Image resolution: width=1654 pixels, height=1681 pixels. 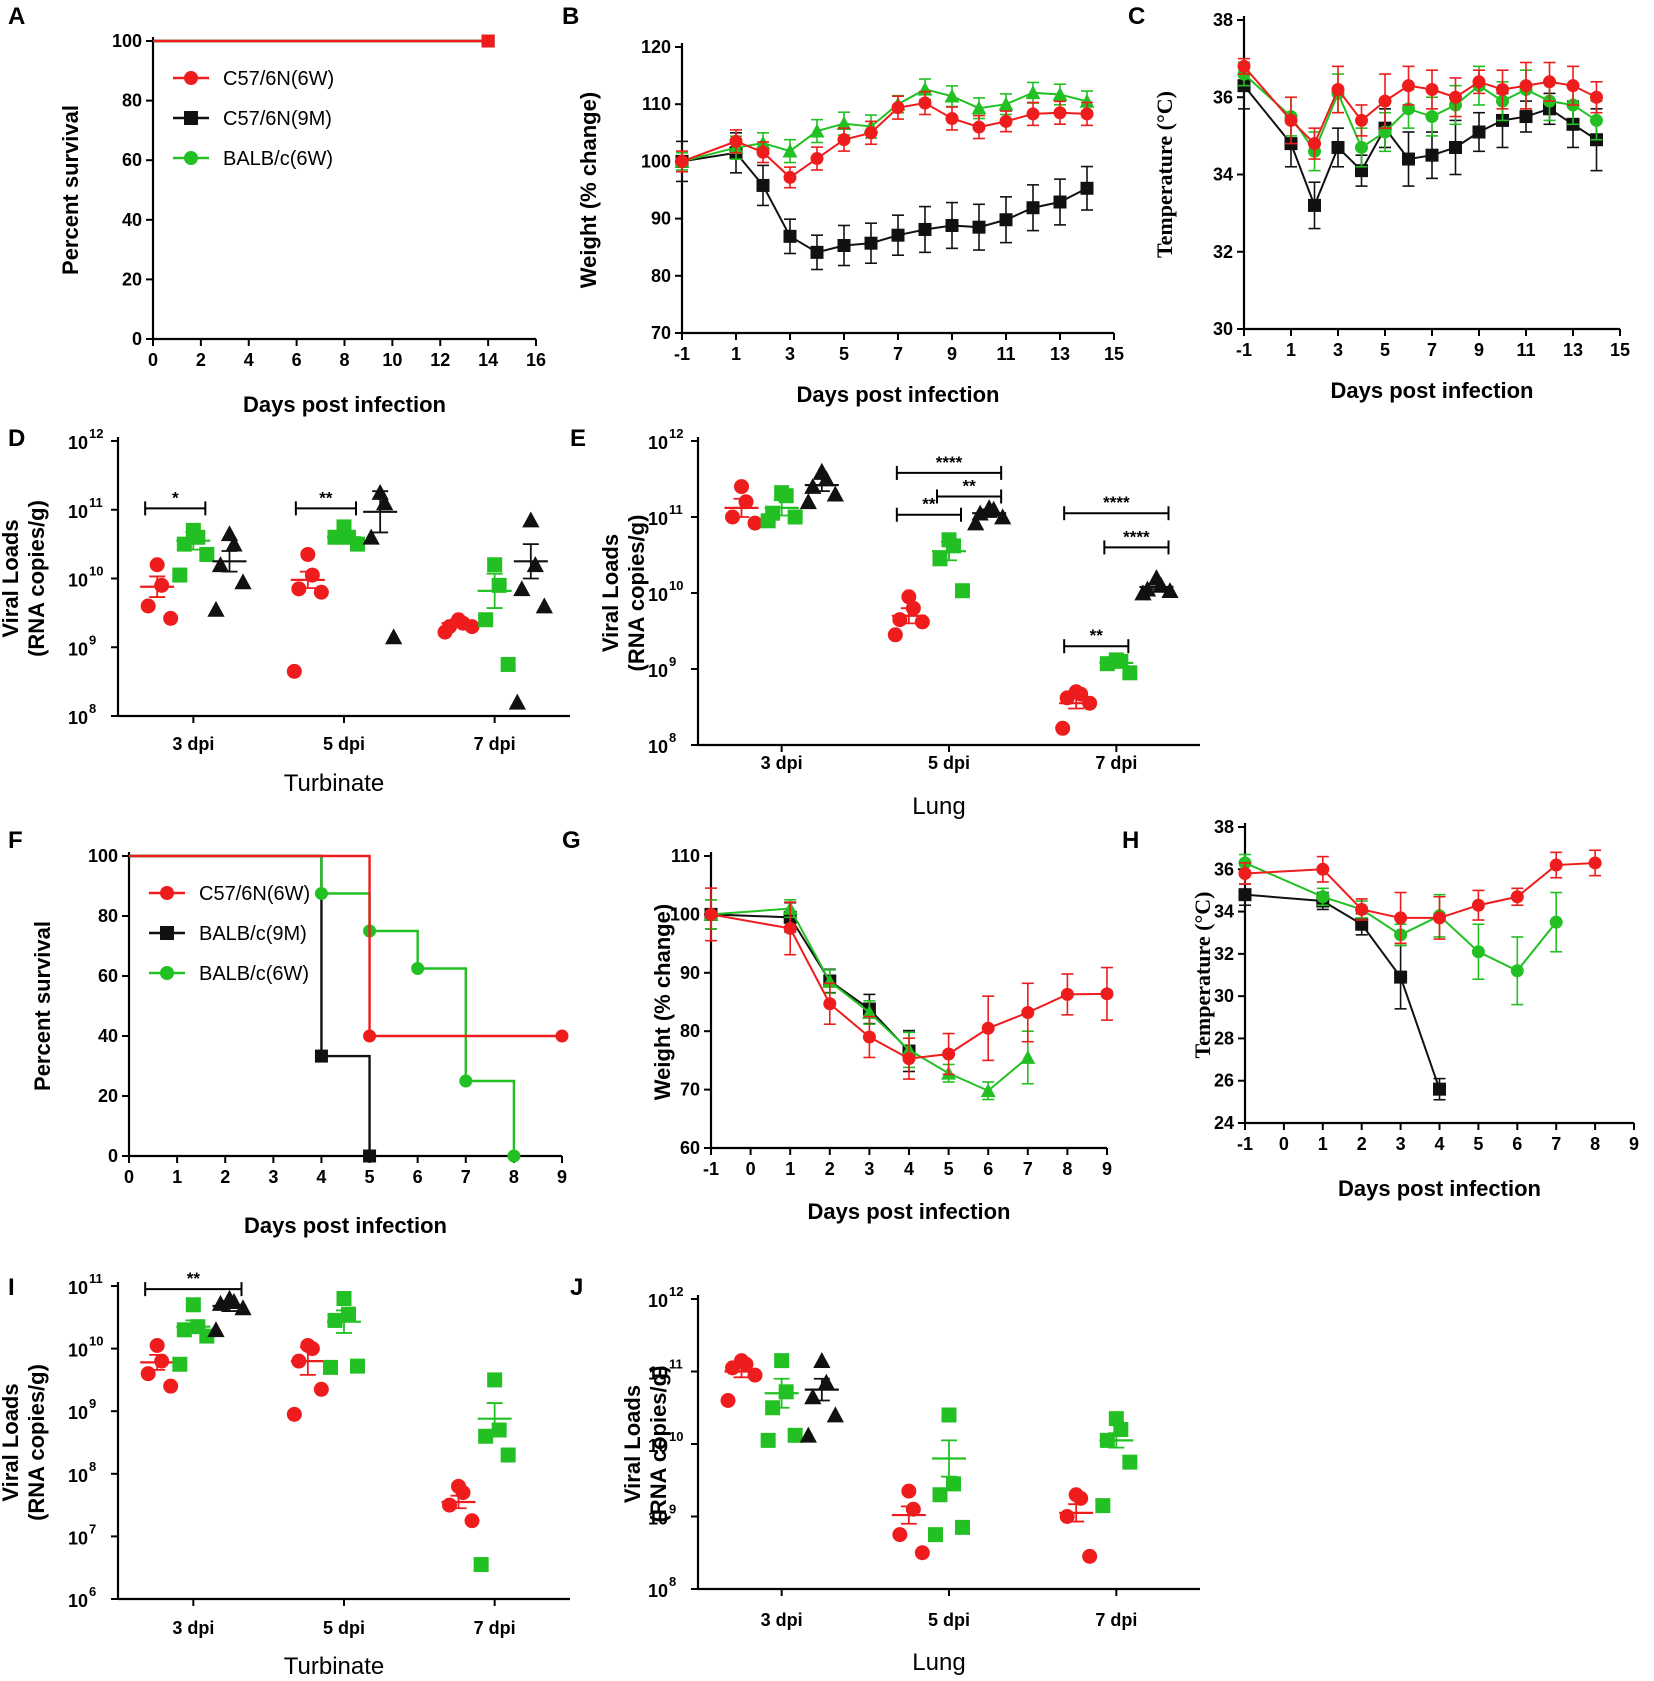 I want to click on y-tick-label: 32, so click(x=1223, y=252).